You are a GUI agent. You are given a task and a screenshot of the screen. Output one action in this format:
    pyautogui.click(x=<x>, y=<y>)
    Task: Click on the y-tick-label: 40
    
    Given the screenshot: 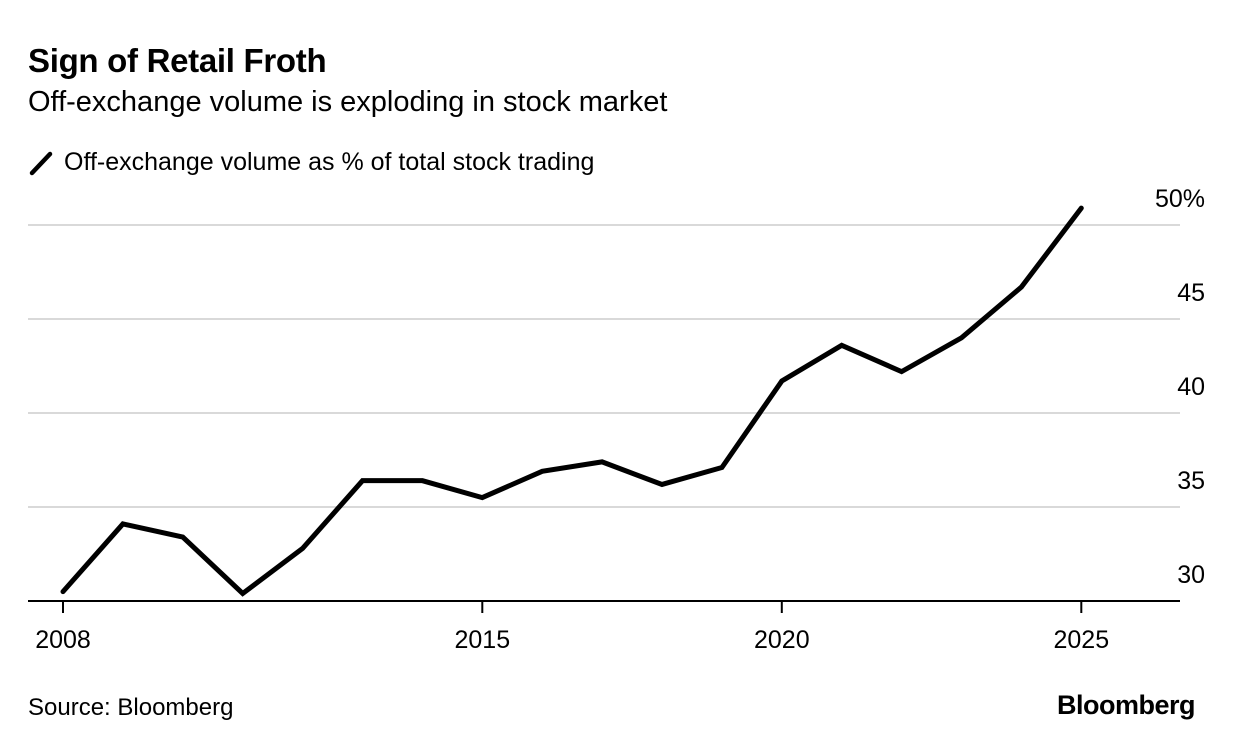 What is the action you would take?
    pyautogui.click(x=1191, y=387)
    